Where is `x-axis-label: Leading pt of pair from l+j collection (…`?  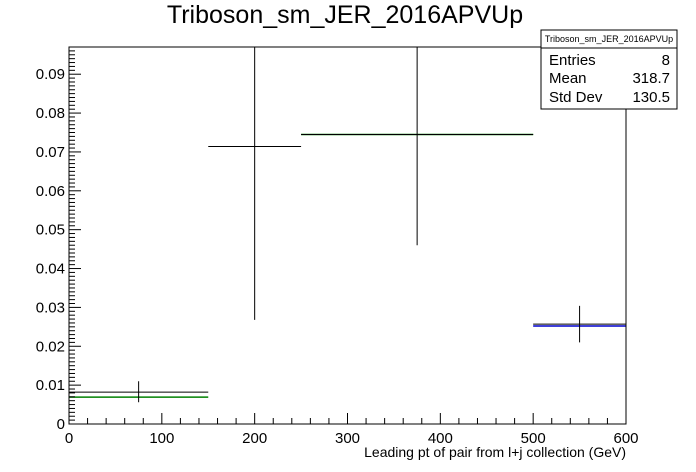
x-axis-label: Leading pt of pair from l+j collection (… is located at coordinates (495, 452).